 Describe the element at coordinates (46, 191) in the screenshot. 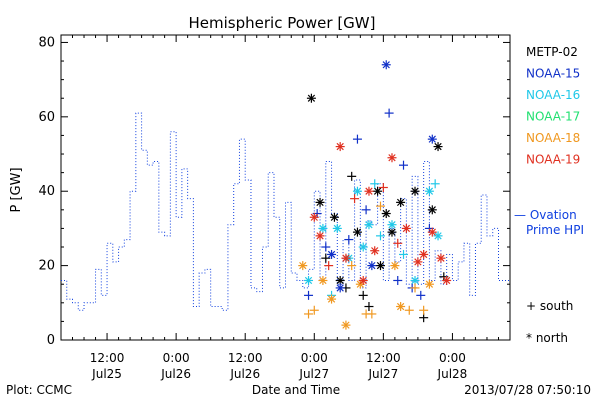

I see `y-tick-label: 40` at that location.